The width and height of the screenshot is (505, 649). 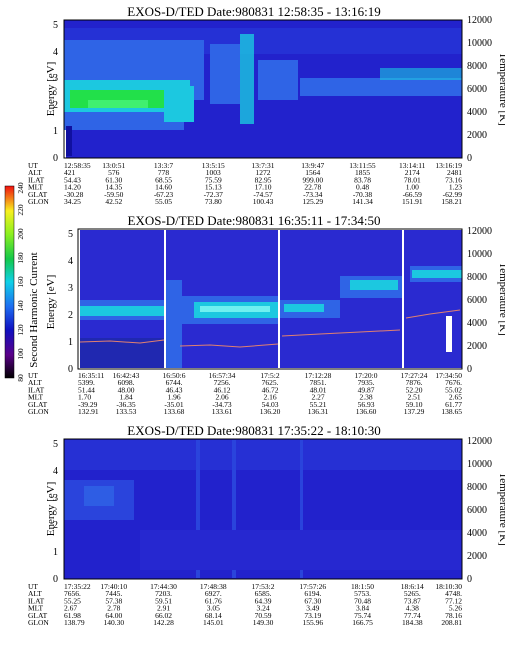 What do you see at coordinates (362, 187) in the screenshot?
I see `table-cell: 0.48` at bounding box center [362, 187].